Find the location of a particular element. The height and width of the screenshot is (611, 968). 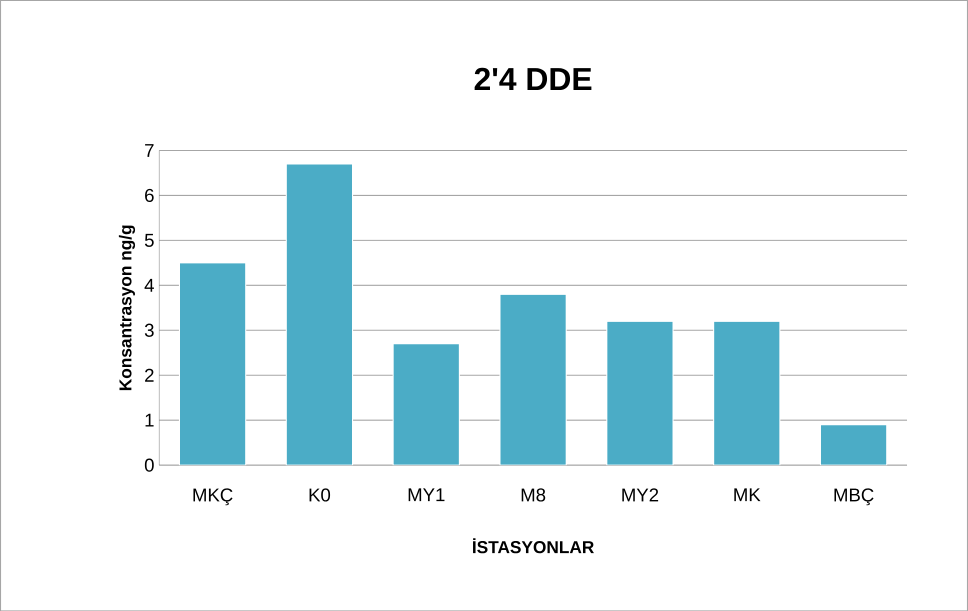

x-tick-label: MK is located at coordinates (747, 494).